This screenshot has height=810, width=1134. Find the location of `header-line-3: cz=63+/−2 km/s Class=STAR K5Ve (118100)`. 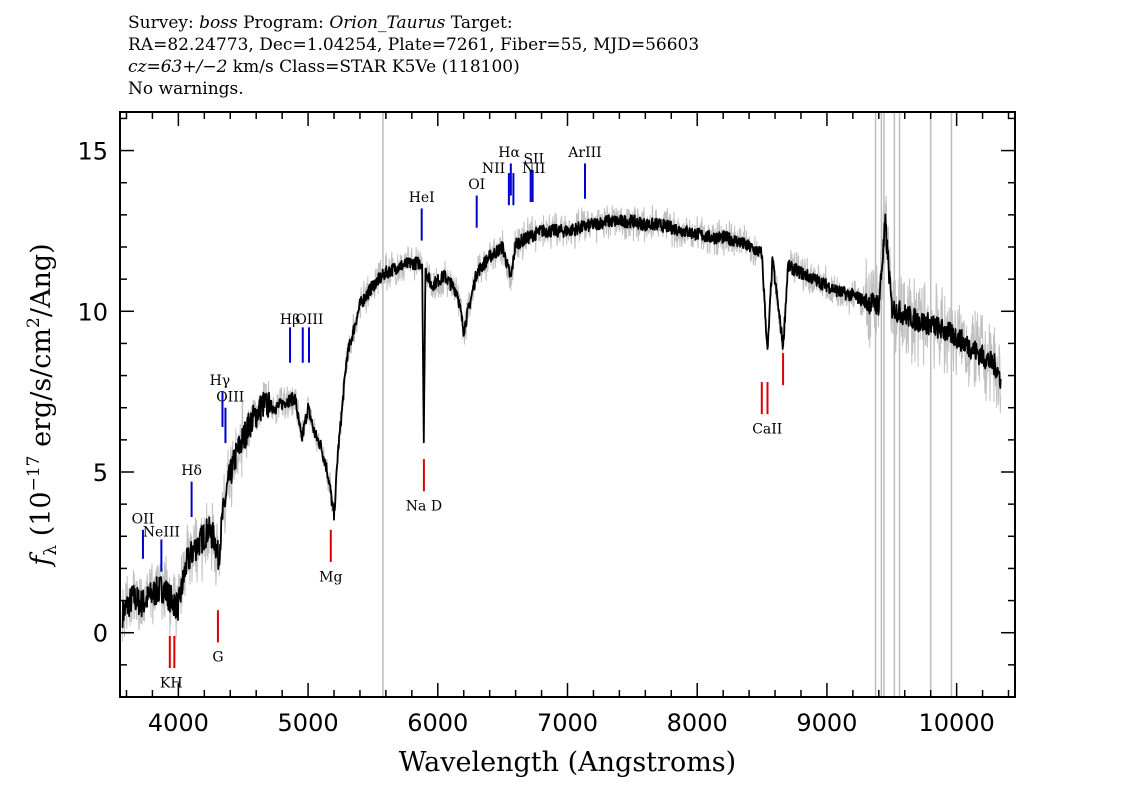

header-line-3: cz=63+/−2 km/s Class=STAR K5Ve (118100) is located at coordinates (413, 67).